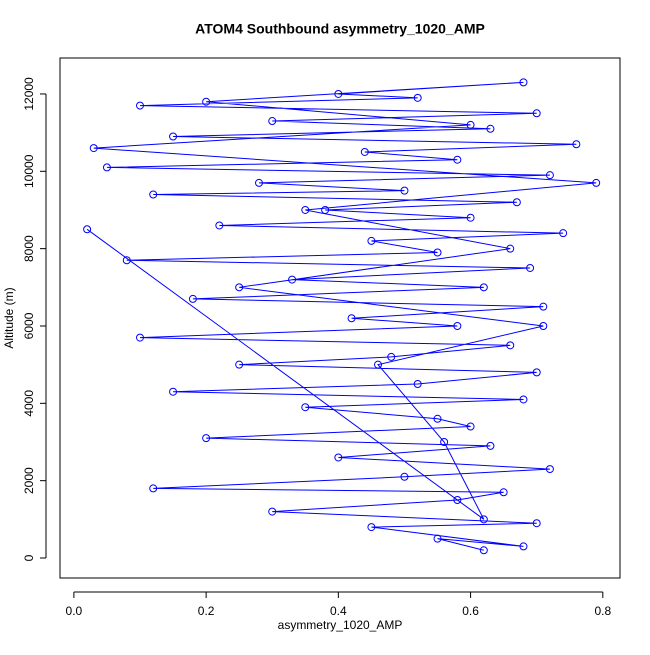 This screenshot has width=650, height=655. What do you see at coordinates (340, 625) in the screenshot?
I see `x-axis-label: asymmetry_1020_AMP` at bounding box center [340, 625].